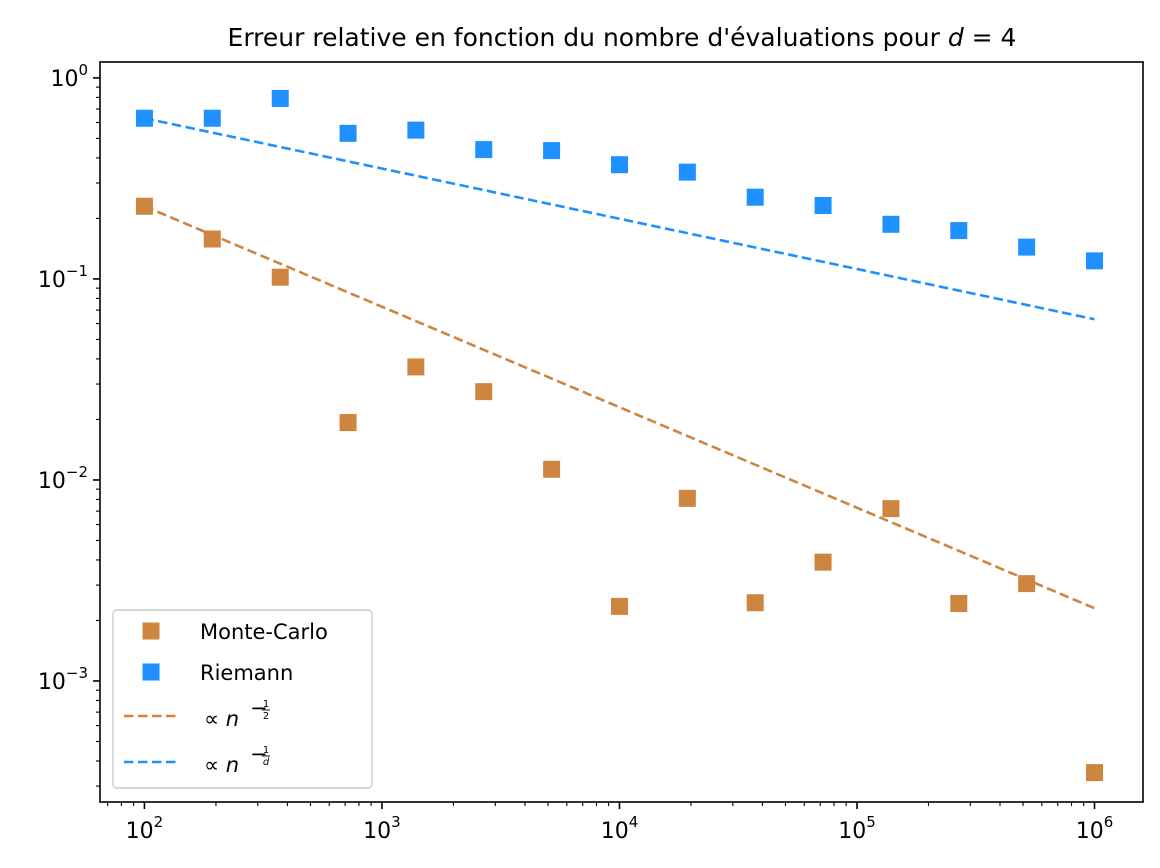 Image resolution: width=1160 pixels, height=868 pixels. I want to click on x-tick-label: 10², so click(145, 828).